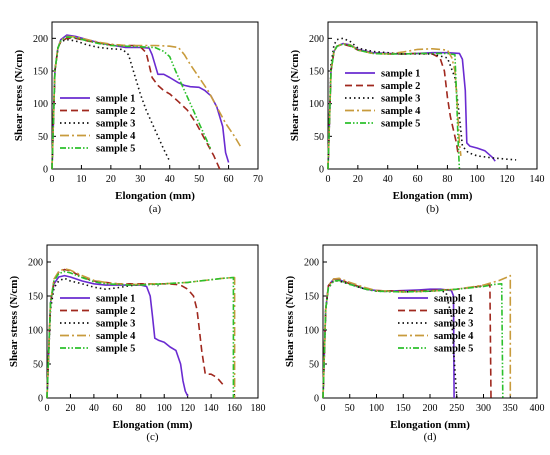 The width and height of the screenshot is (550, 455). What do you see at coordinates (234, 408) in the screenshot?
I see `x-tick-label: 160` at bounding box center [234, 408].